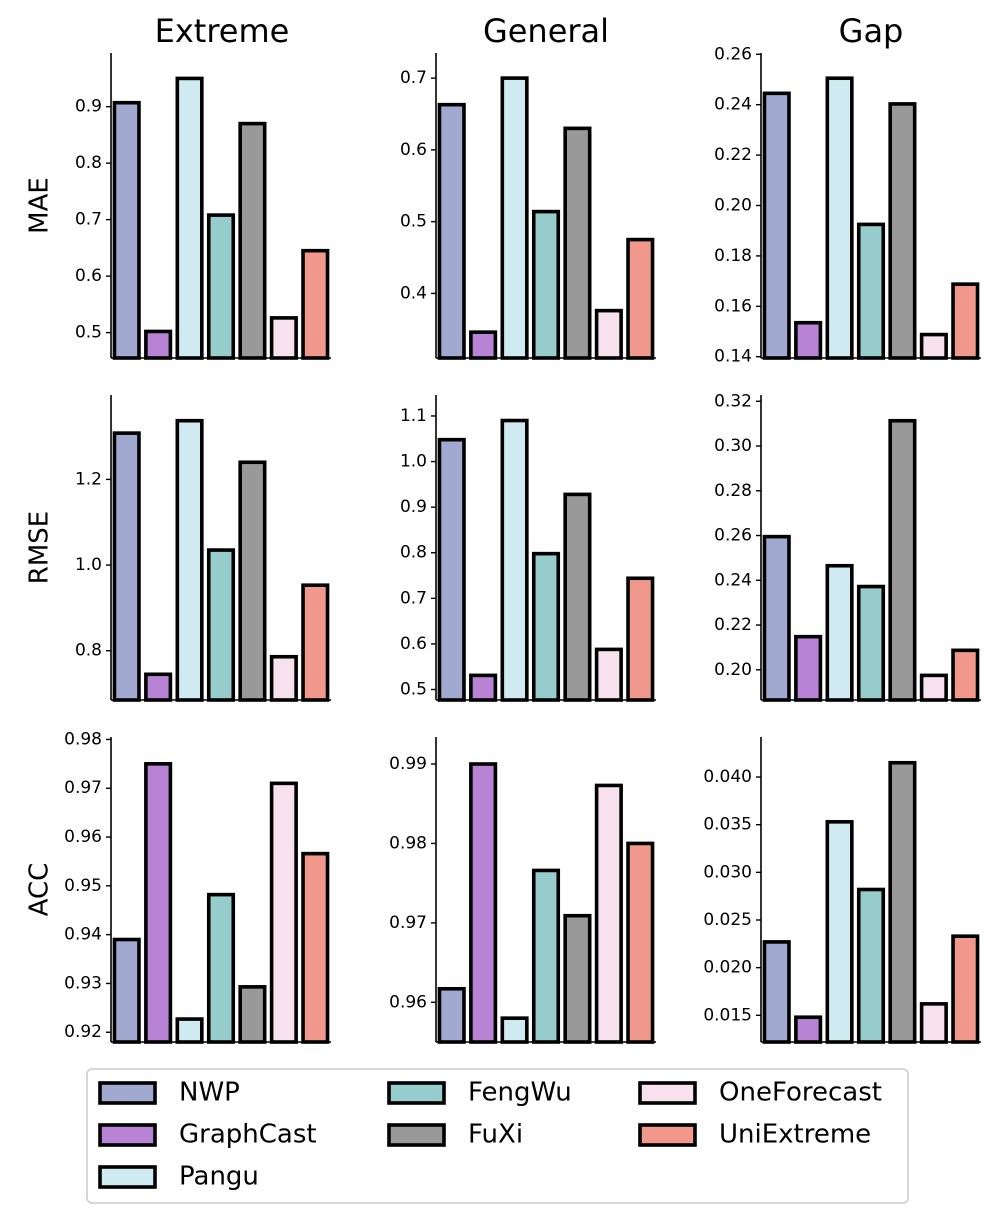 This screenshot has width=997, height=1219. I want to click on legend-item-oneforecast: OneForecast, so click(760, 1093).